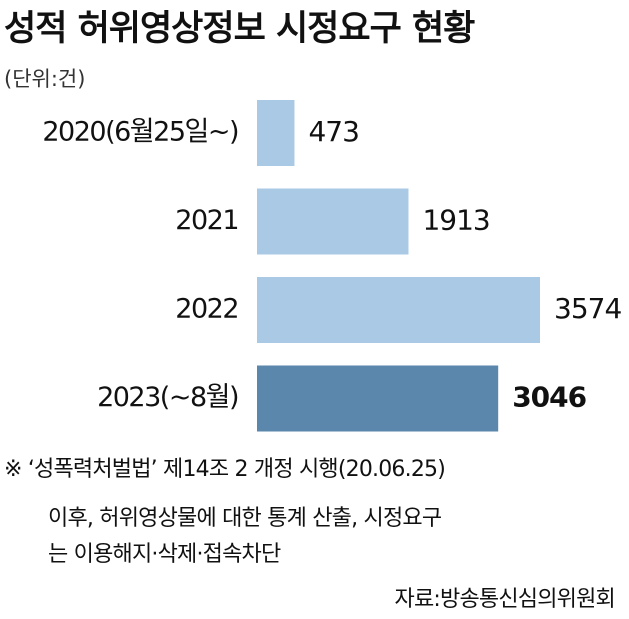  Describe the element at coordinates (140, 132) in the screenshot. I see `category-label: 2020(6월25일~)` at that location.